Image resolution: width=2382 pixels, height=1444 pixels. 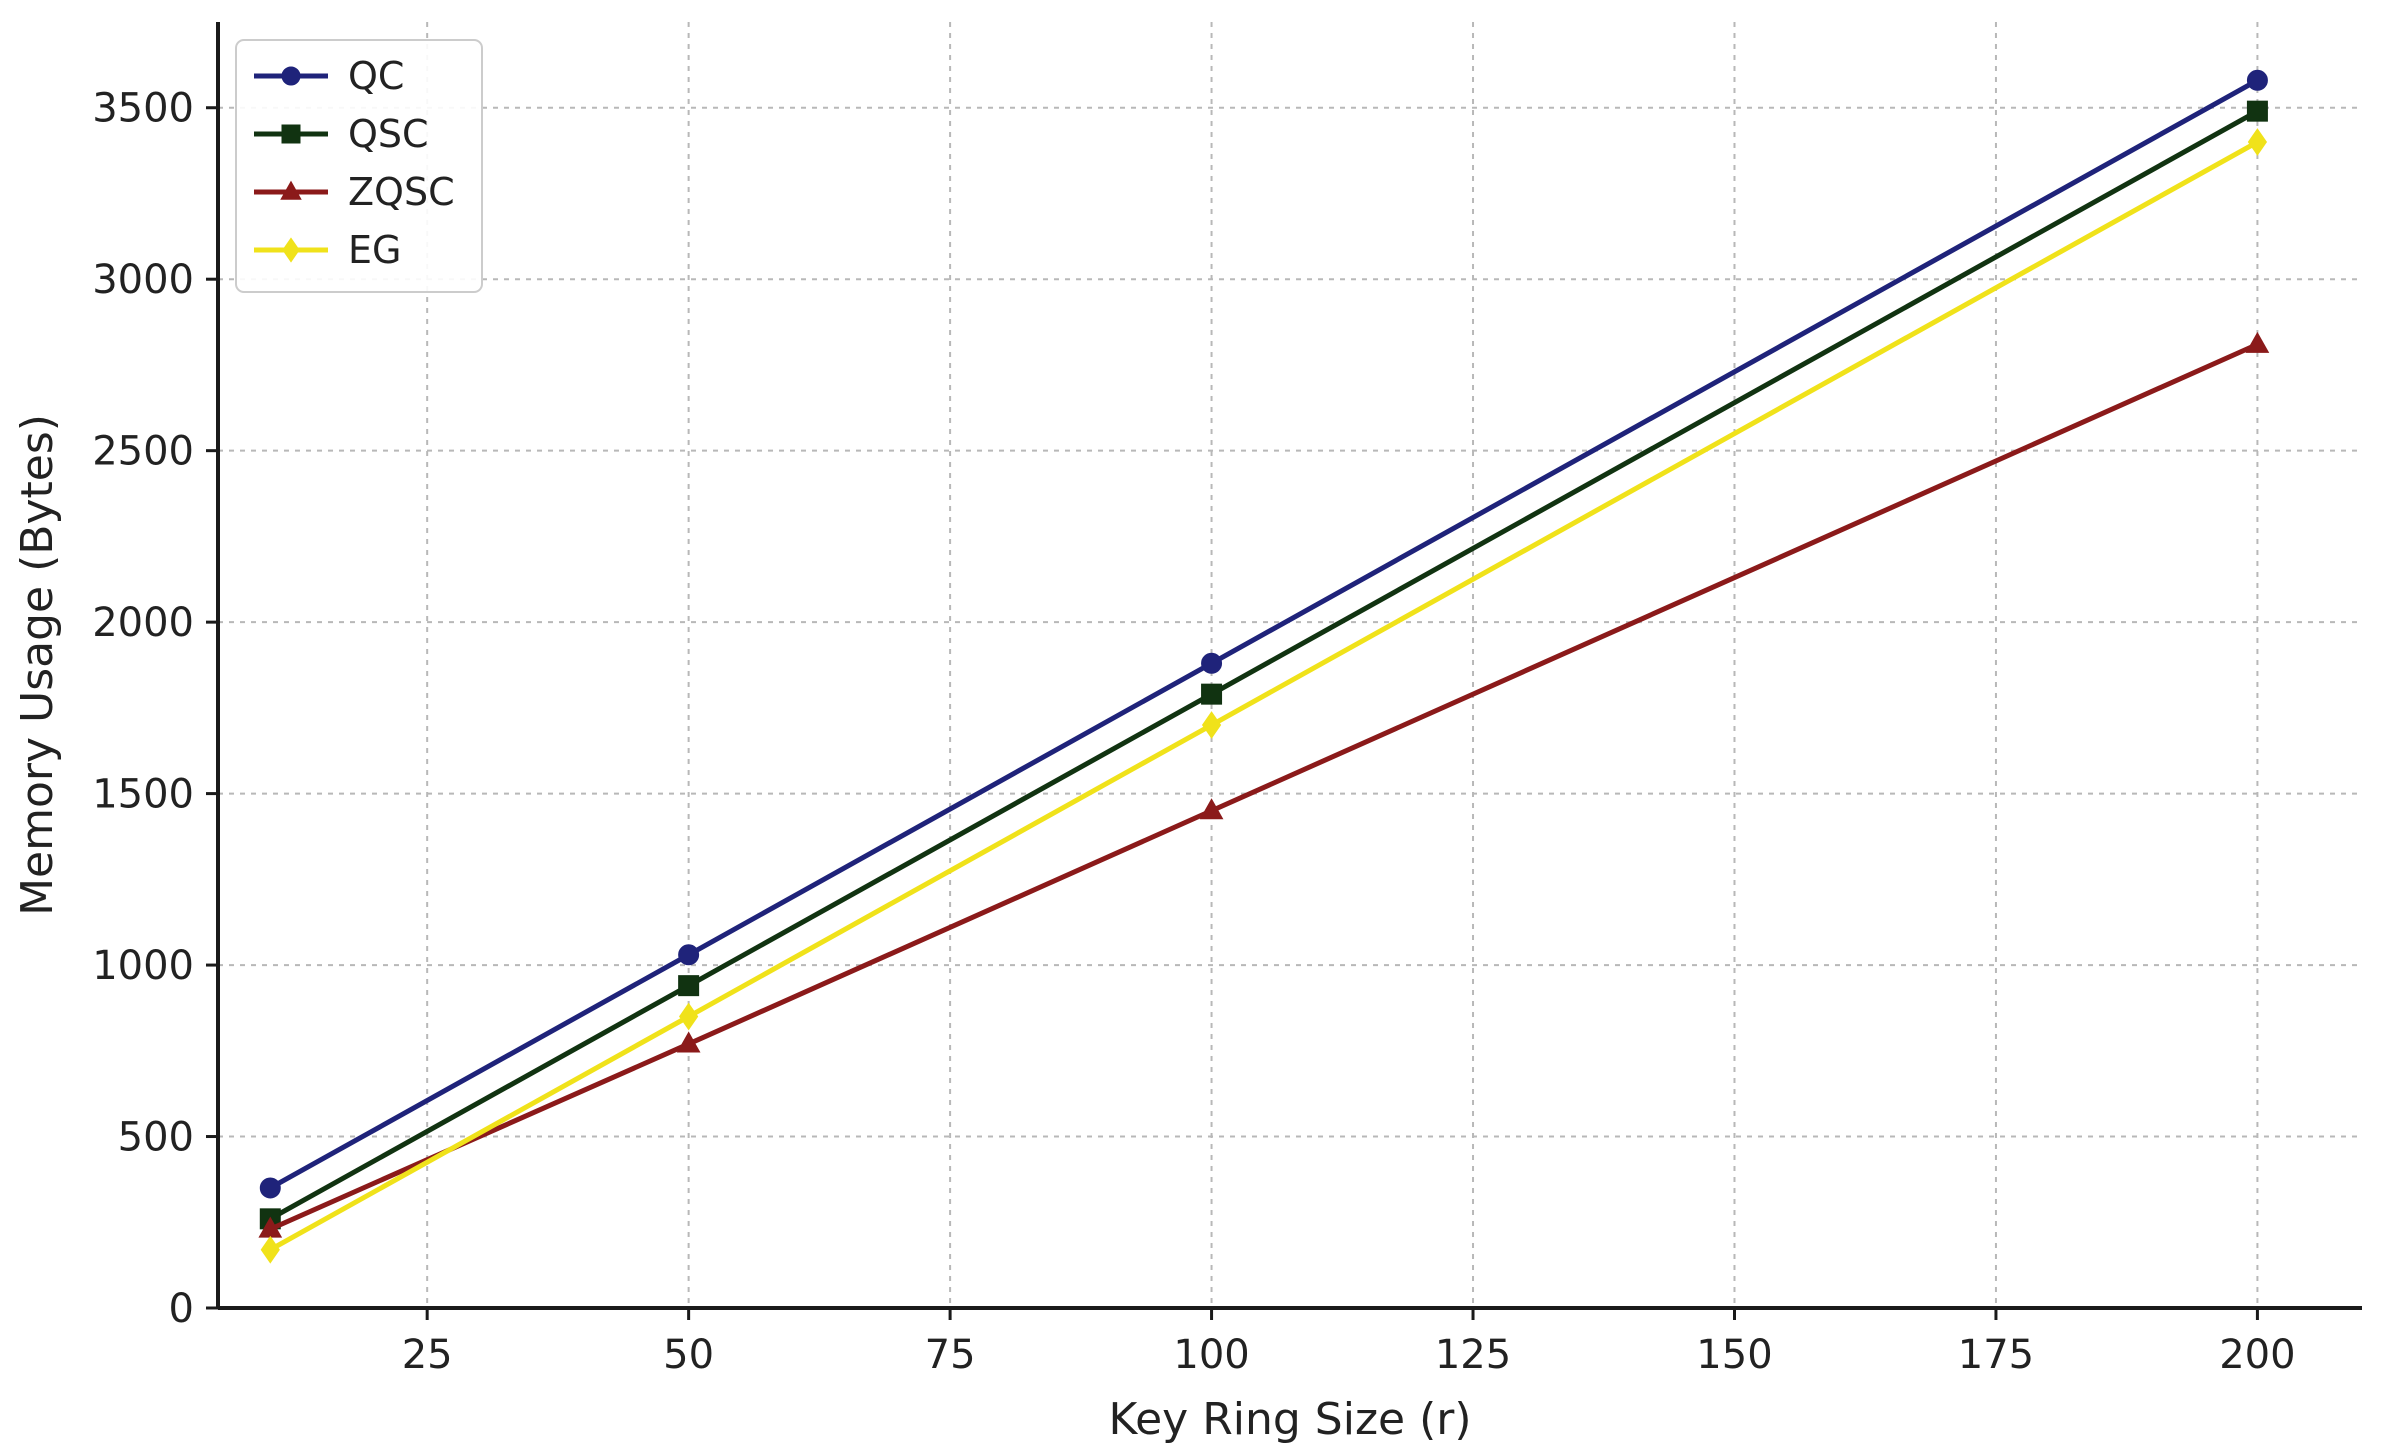 What do you see at coordinates (329, 76) in the screenshot?
I see `legend-item-qc: QC` at bounding box center [329, 76].